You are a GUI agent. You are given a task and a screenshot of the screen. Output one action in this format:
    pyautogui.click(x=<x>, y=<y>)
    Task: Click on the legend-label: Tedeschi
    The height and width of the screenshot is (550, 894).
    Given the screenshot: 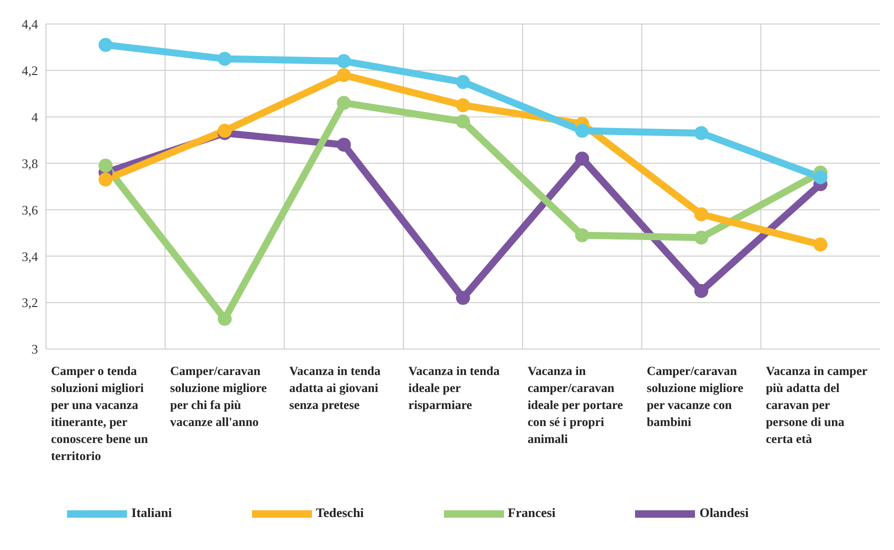 What is the action you would take?
    pyautogui.click(x=340, y=512)
    